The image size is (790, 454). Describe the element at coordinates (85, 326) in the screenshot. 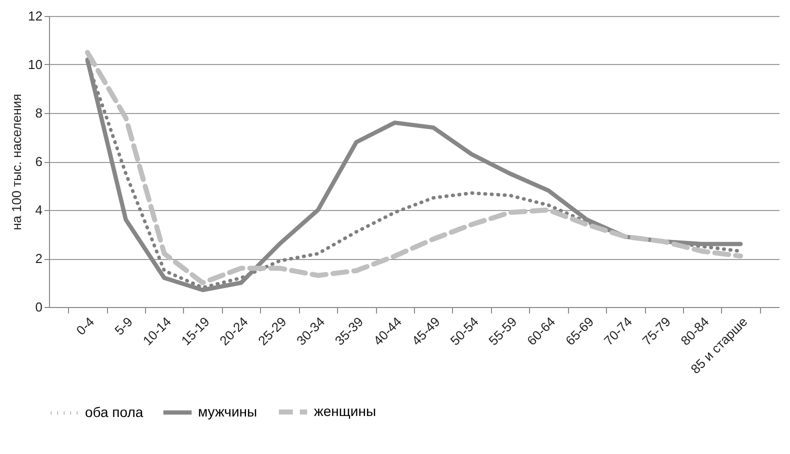

I see `x-tick-label: 0-4` at that location.